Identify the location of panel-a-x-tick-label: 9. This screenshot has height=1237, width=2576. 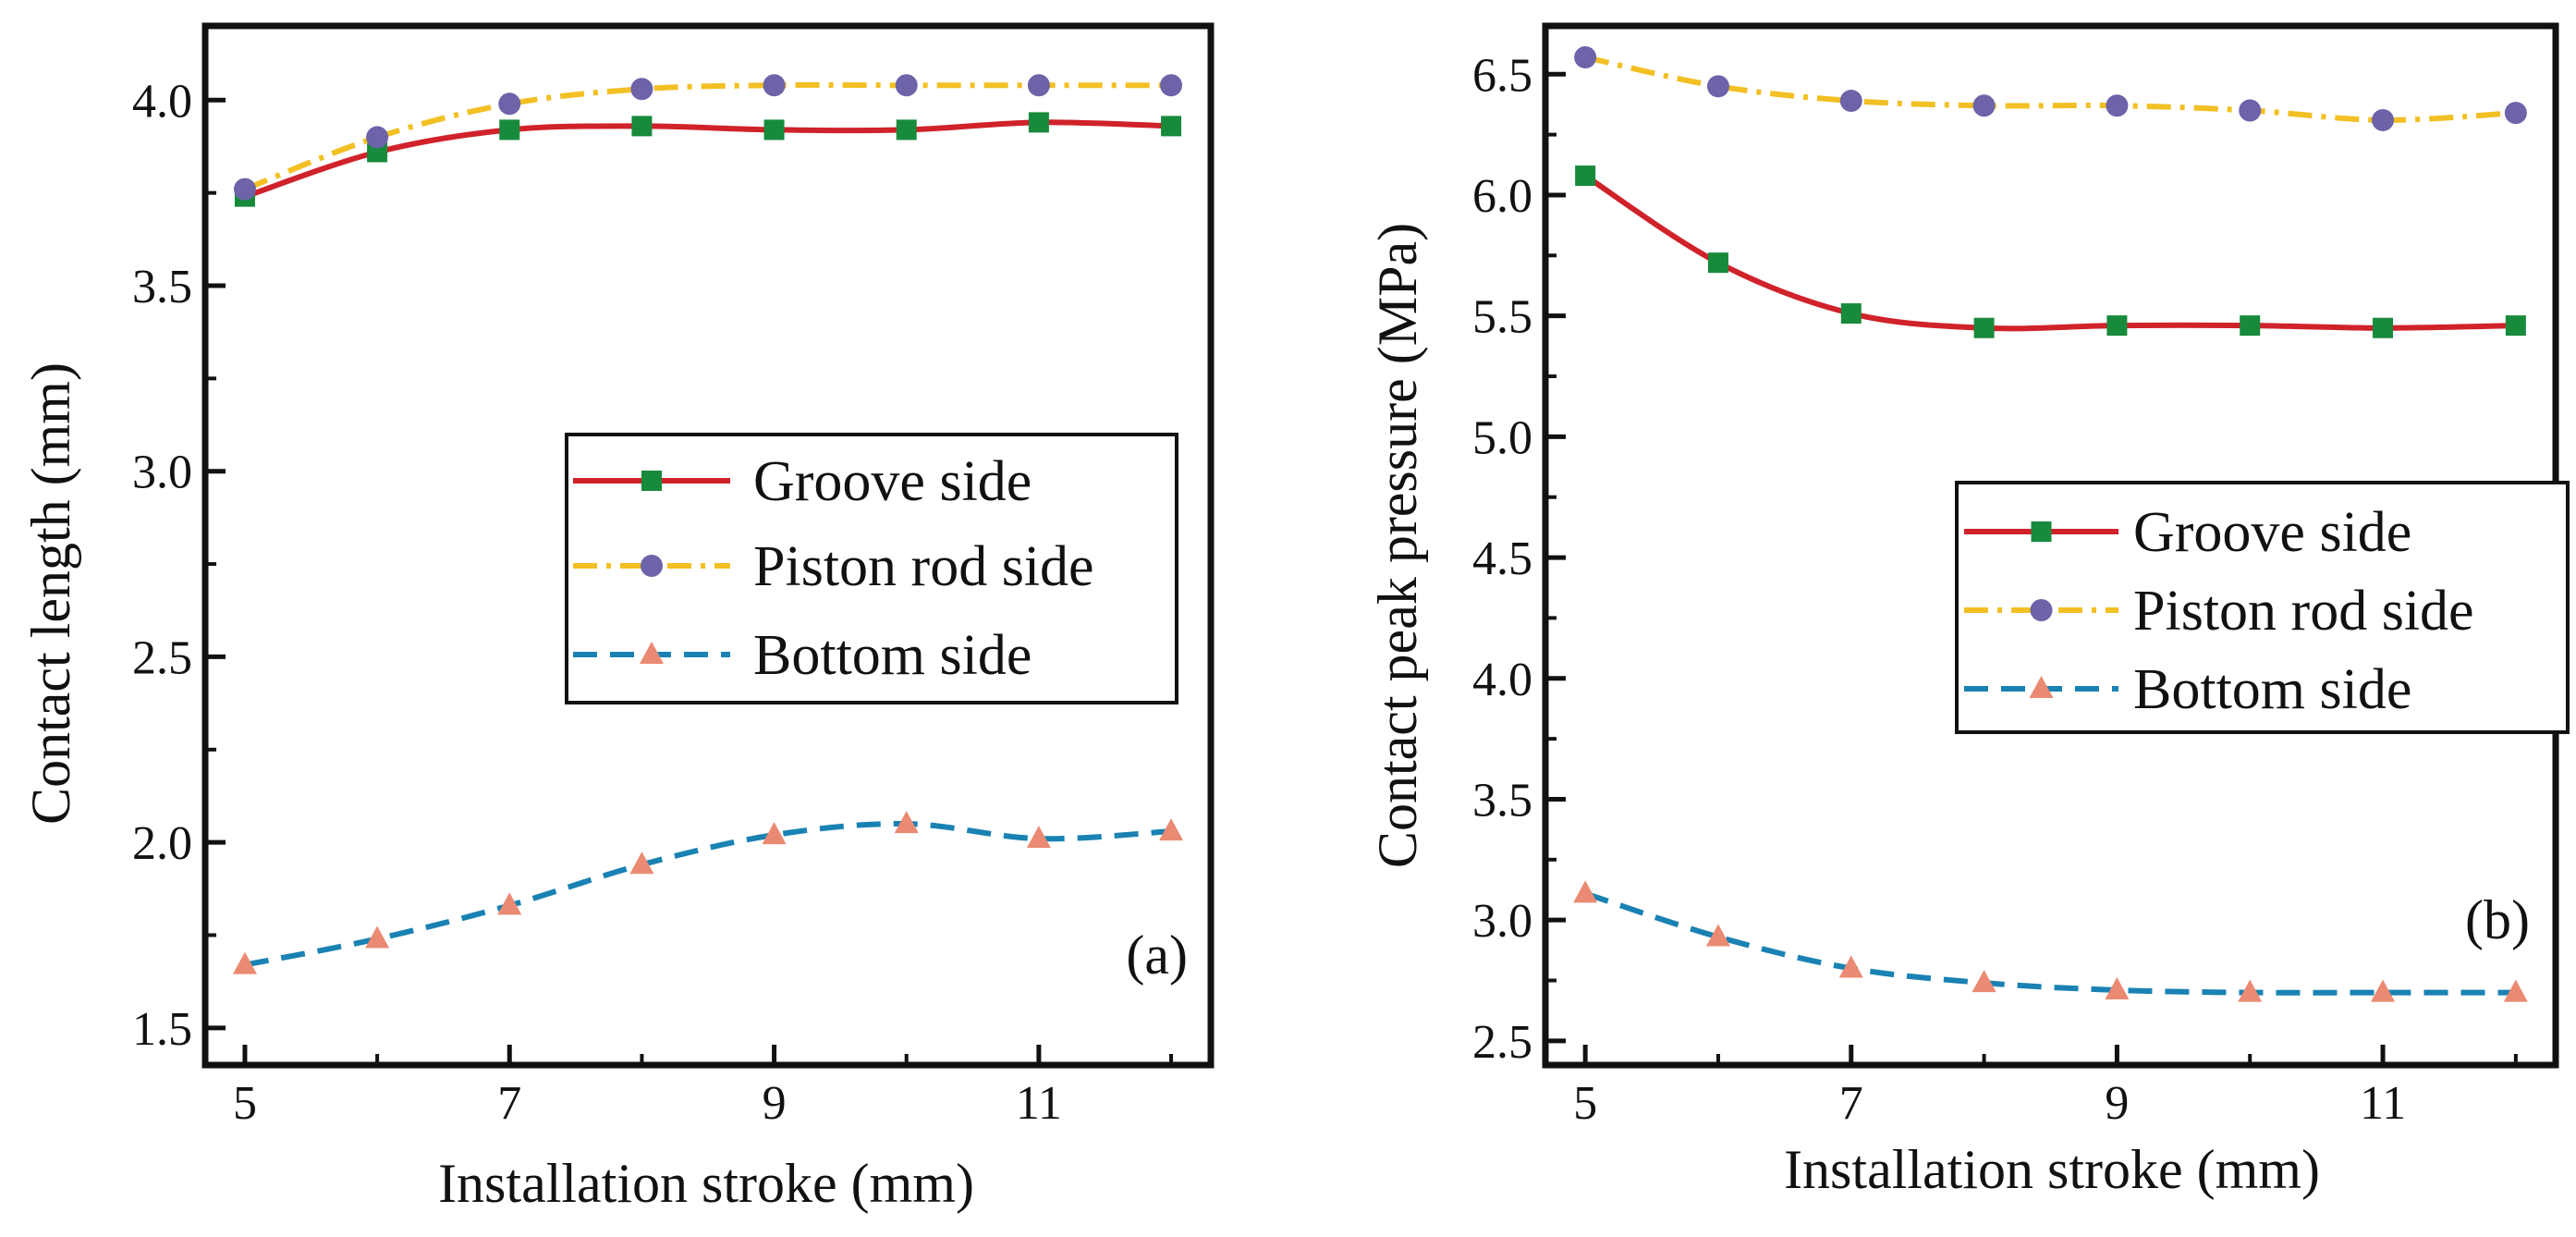
(775, 1104).